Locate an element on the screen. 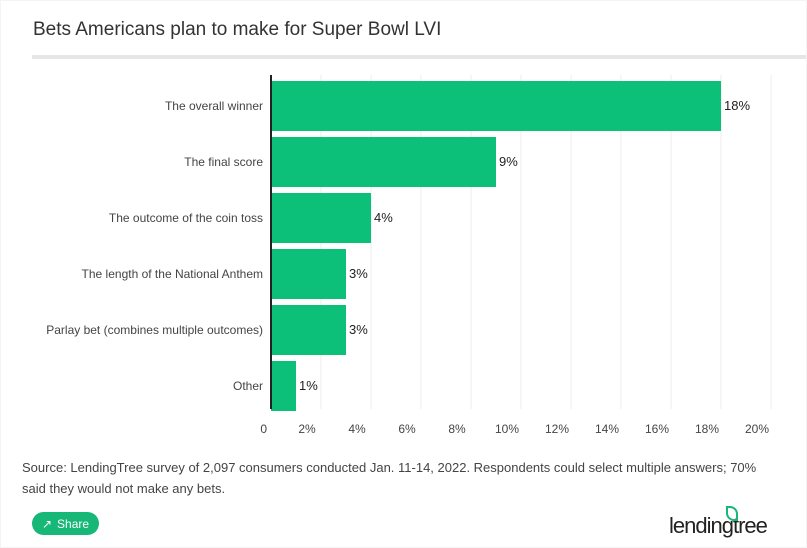 The width and height of the screenshot is (807, 548). x-tick-label: 16% is located at coordinates (657, 429).